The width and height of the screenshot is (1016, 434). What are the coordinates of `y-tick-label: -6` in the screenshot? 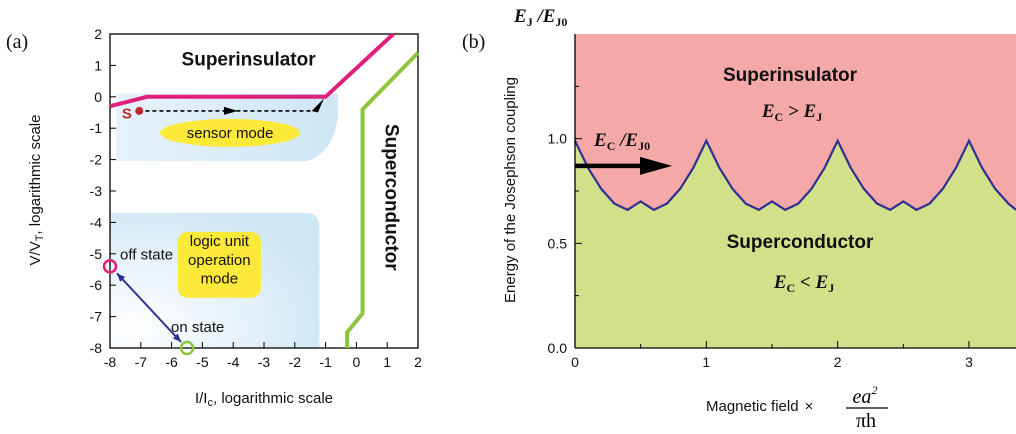 It's located at (96, 285).